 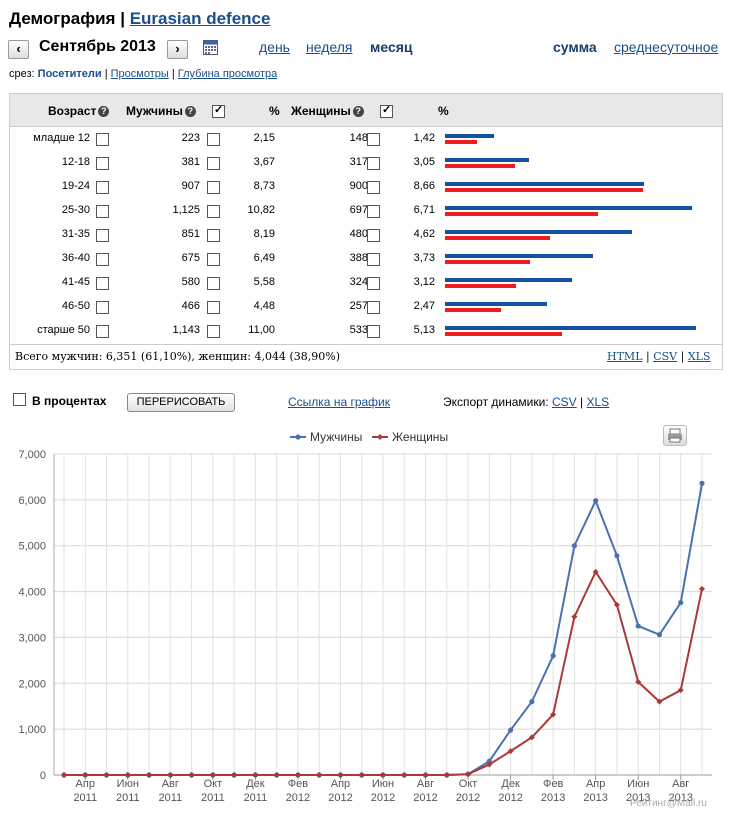 I want to click on site-link: Eurasian defence, so click(x=200, y=18).